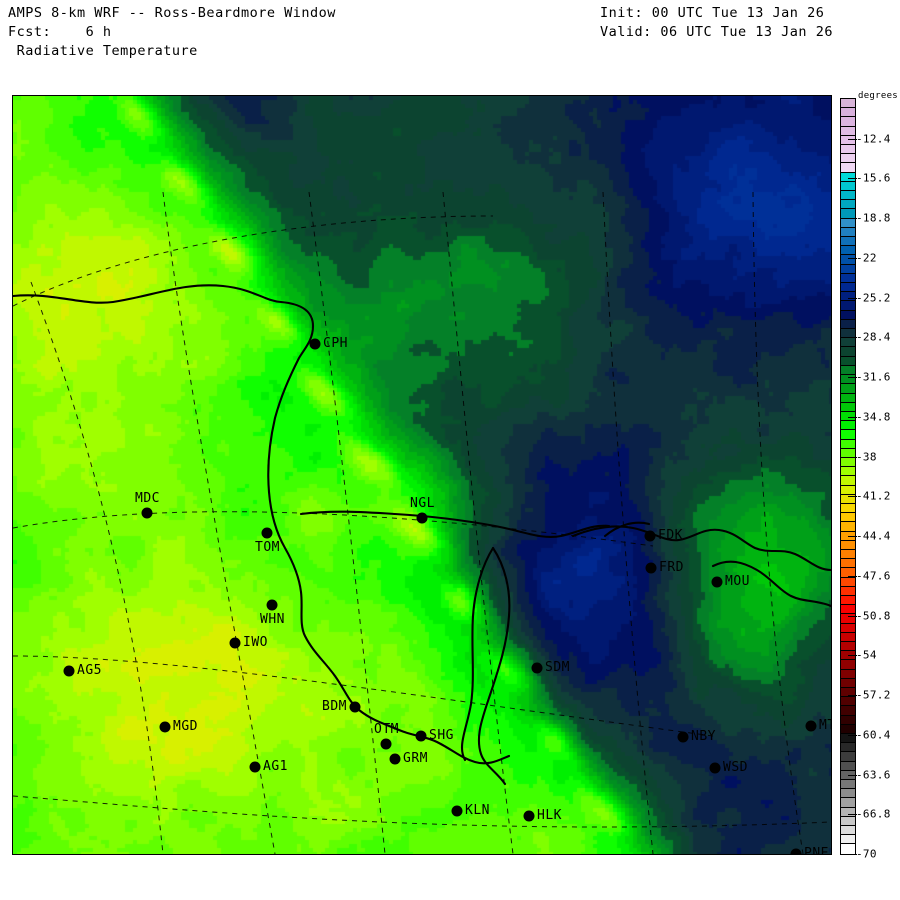 This screenshot has width=900, height=900. Describe the element at coordinates (147, 498) in the screenshot. I see `station-label: MDC` at that location.